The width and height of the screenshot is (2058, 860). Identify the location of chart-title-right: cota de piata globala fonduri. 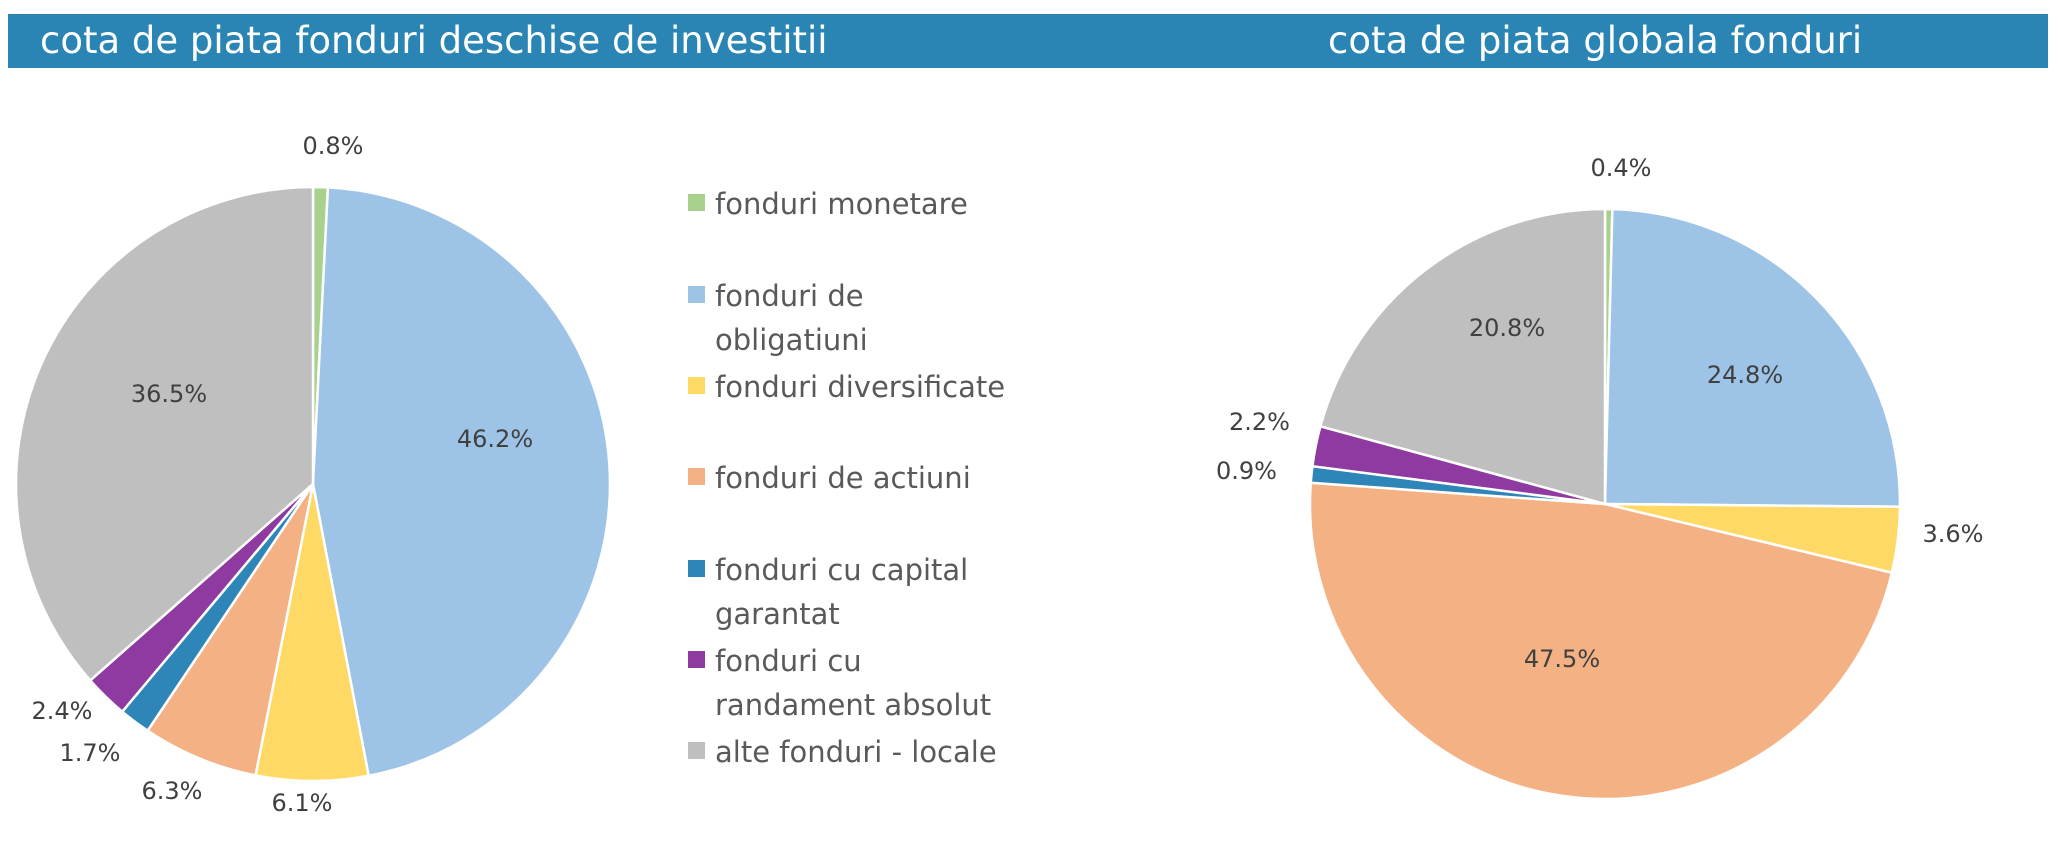
(1595, 40).